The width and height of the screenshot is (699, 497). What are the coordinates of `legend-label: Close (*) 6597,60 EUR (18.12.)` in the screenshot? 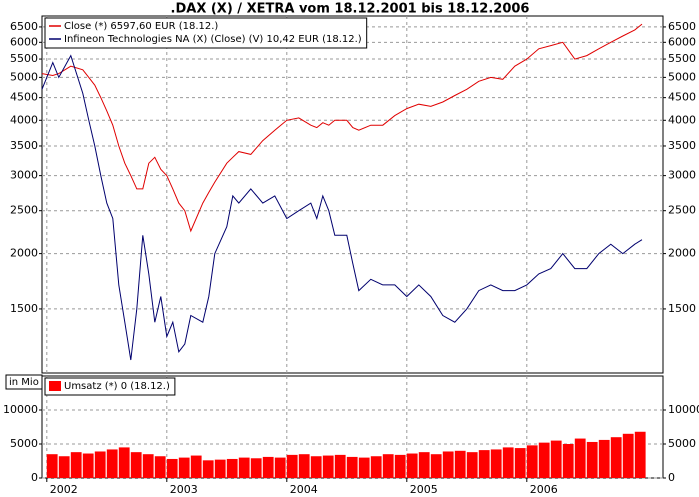 It's located at (141, 26).